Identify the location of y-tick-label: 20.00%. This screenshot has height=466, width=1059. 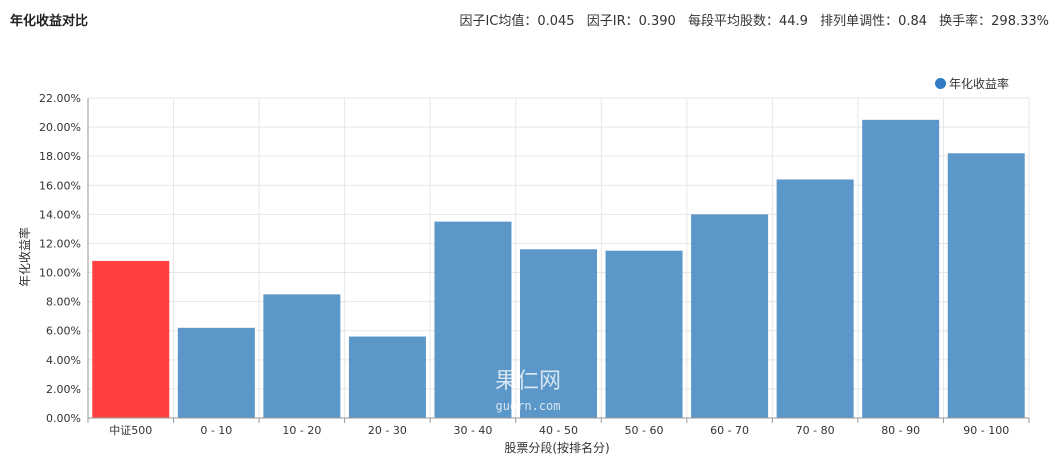
(60, 127).